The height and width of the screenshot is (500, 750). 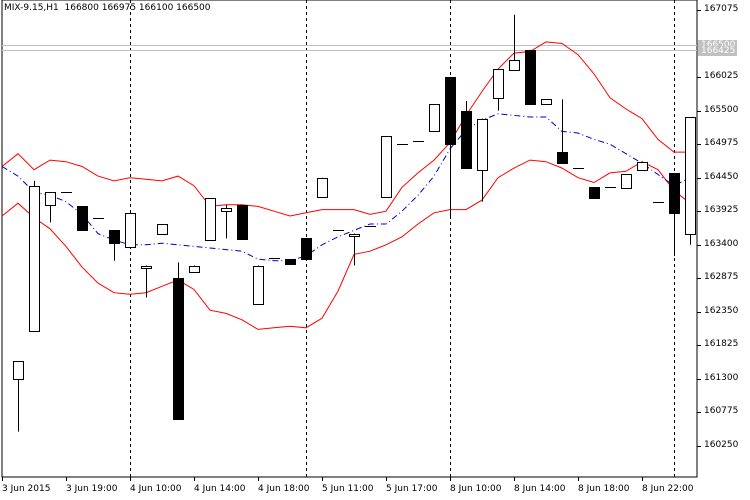 I want to click on y-axis-label: 165500, so click(x=721, y=109).